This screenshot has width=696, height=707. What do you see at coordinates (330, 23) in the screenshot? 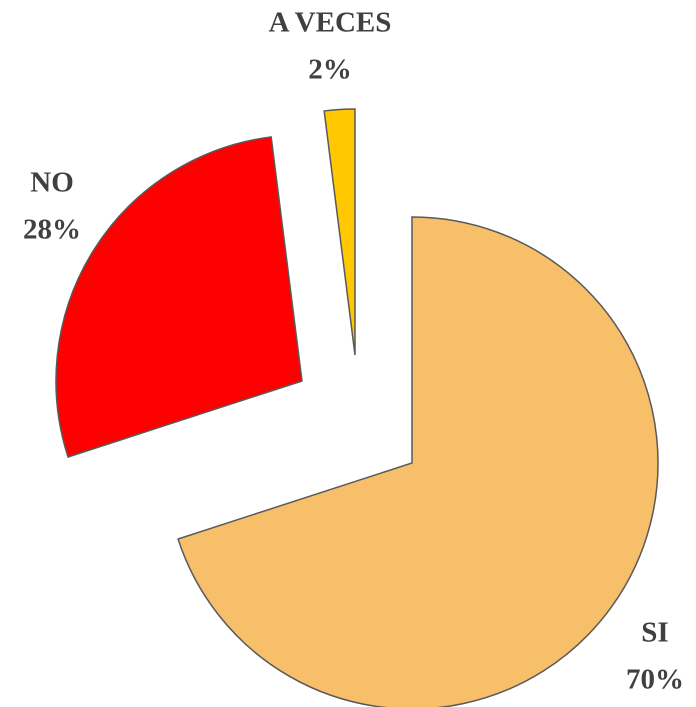
I see `category-label: A VECES` at bounding box center [330, 23].